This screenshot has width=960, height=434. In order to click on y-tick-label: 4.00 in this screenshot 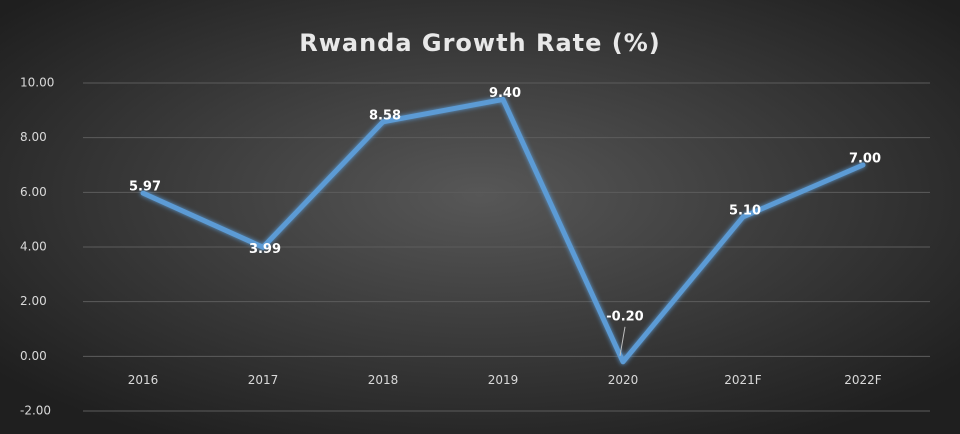, I will do `click(33, 247)`.